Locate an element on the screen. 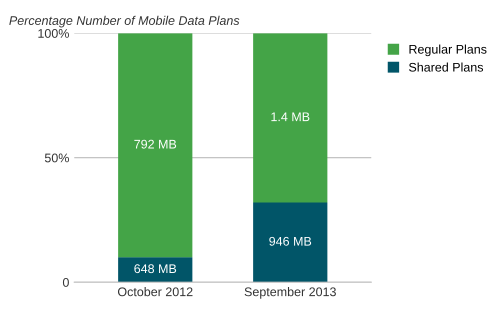  y-tick-label: 0 is located at coordinates (65, 282).